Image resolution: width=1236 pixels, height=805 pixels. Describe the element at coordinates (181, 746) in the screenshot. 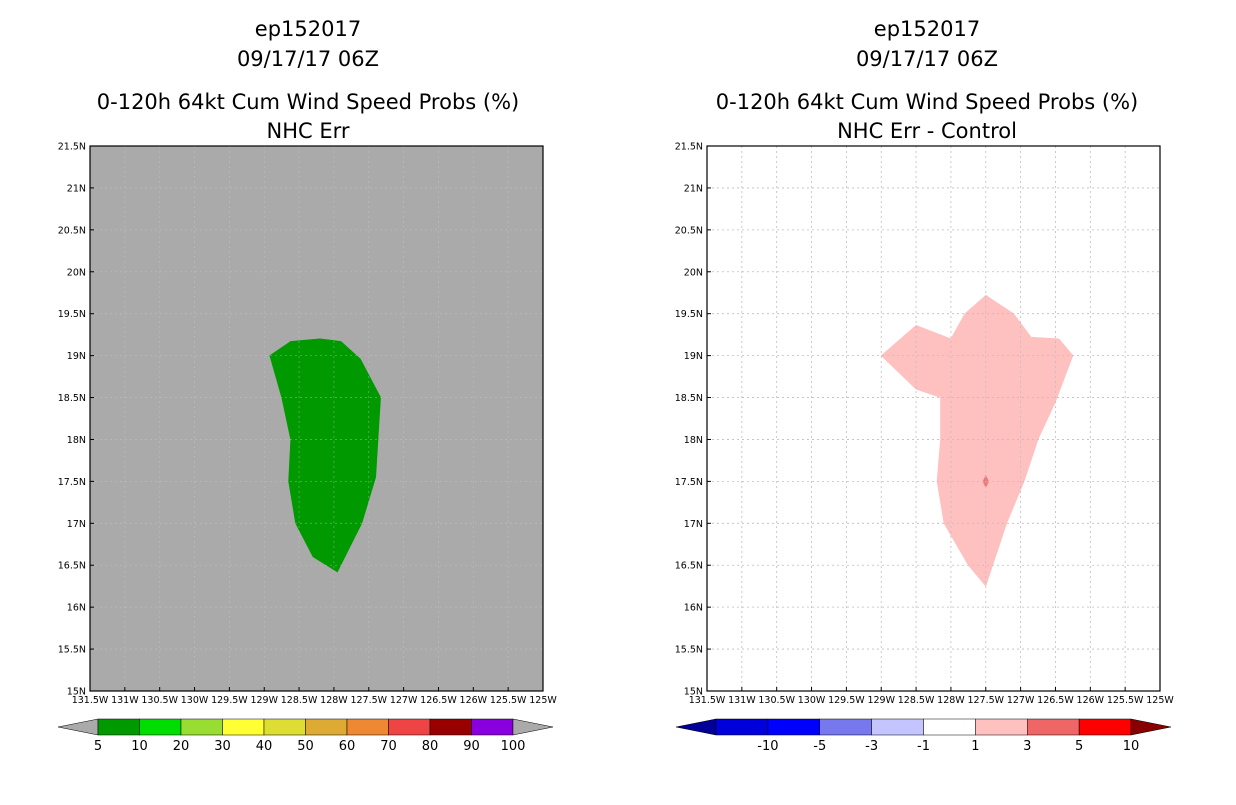

I see `p0-colorbar-label-2: 20` at that location.